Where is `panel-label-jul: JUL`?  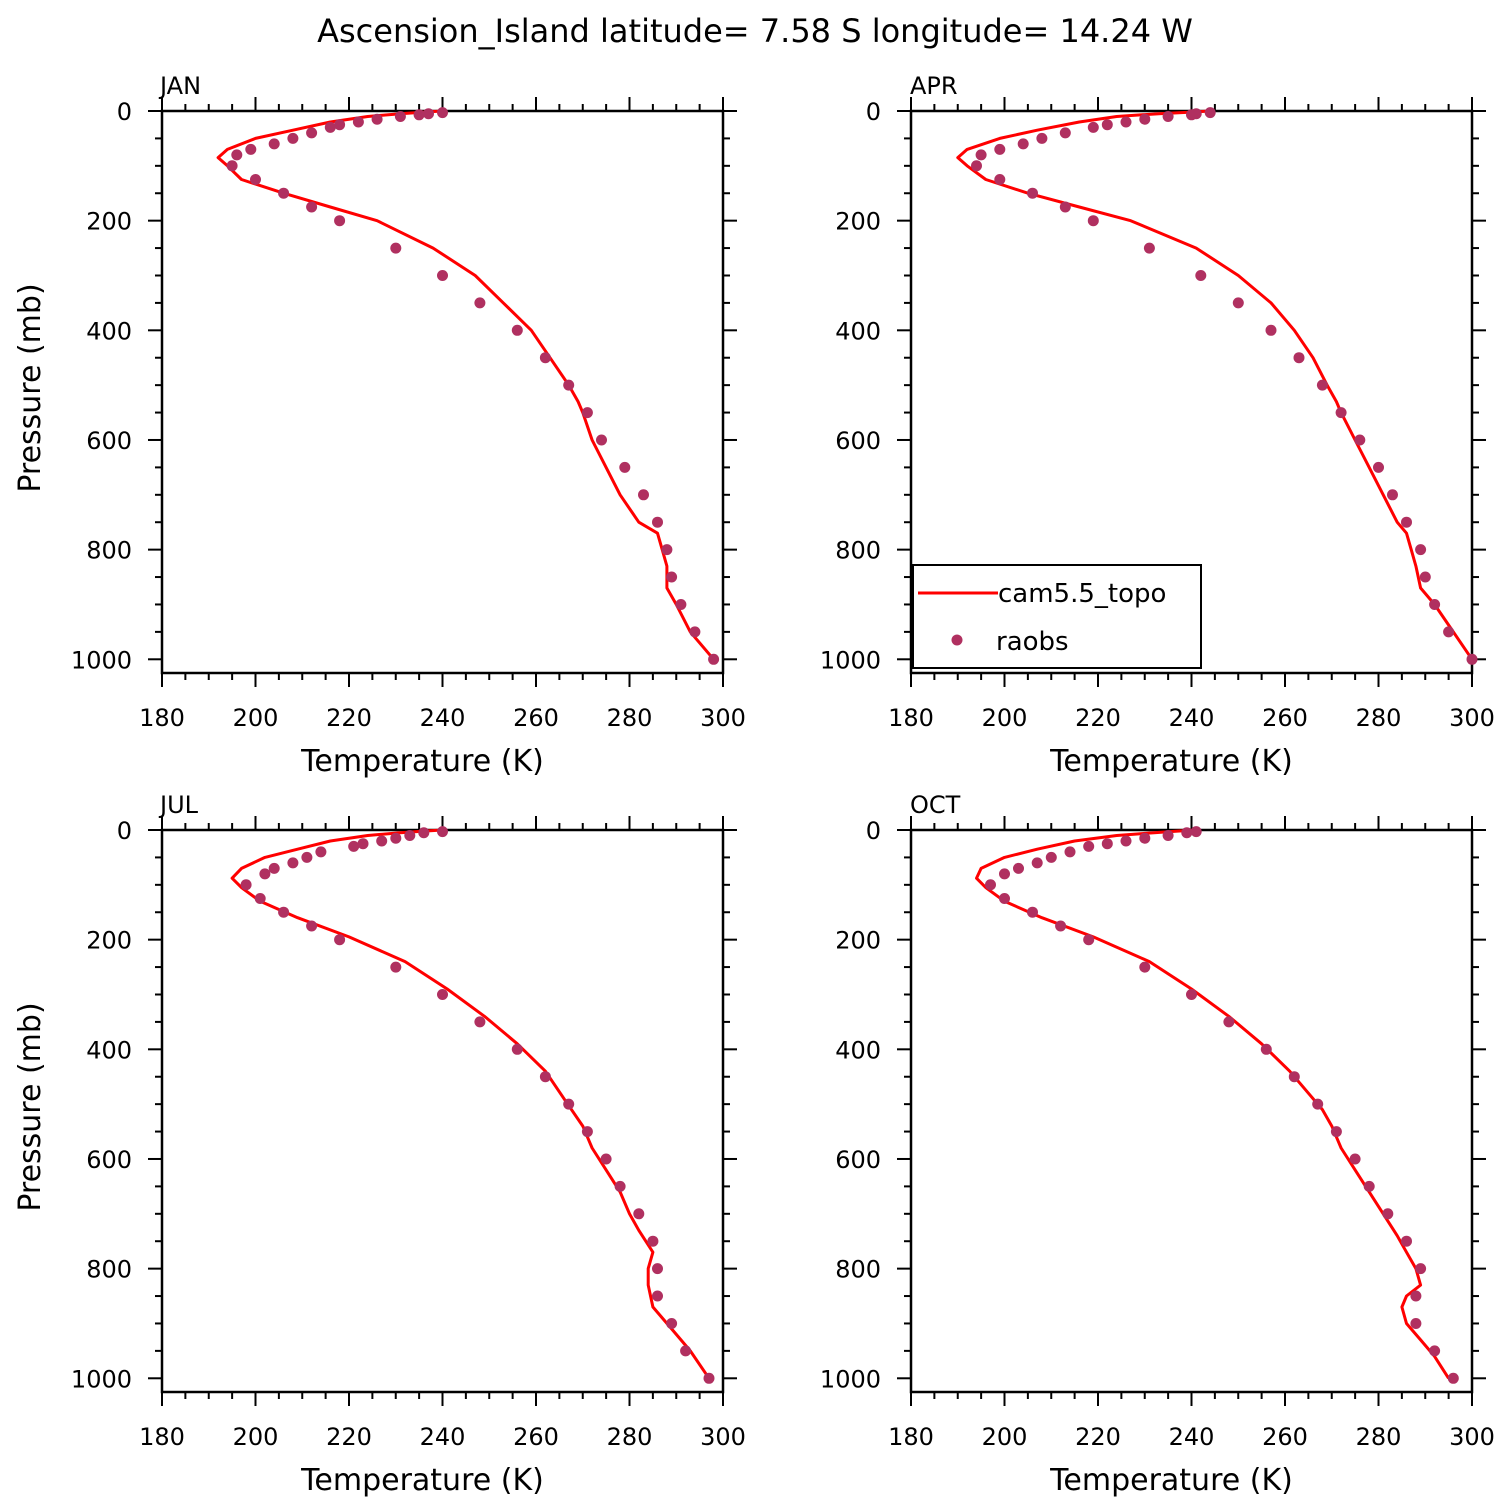
panel-label-jul: JUL is located at coordinates (178, 805).